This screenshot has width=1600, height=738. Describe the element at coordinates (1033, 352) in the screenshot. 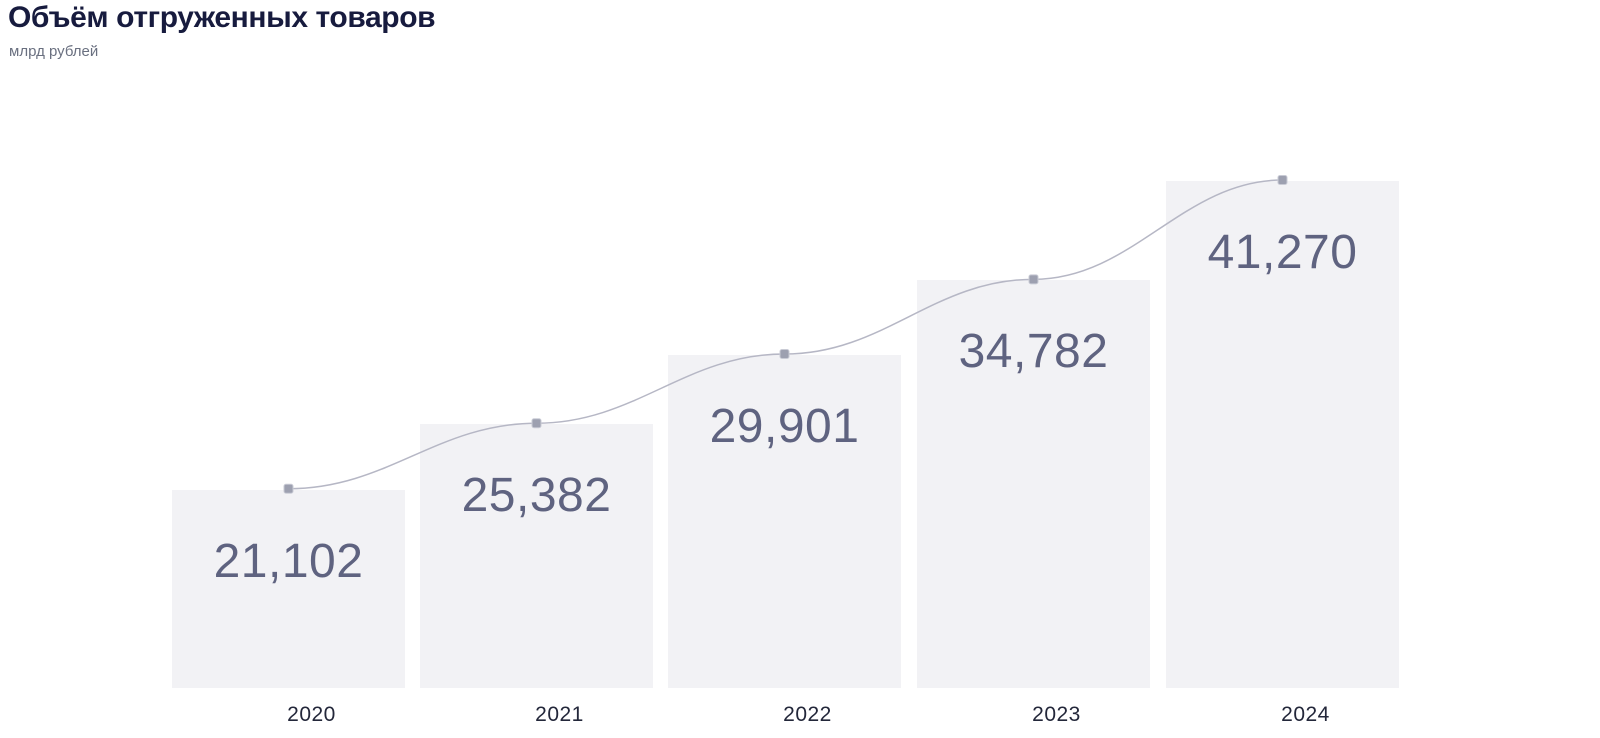

I see `bar-value-label: 34,782` at that location.